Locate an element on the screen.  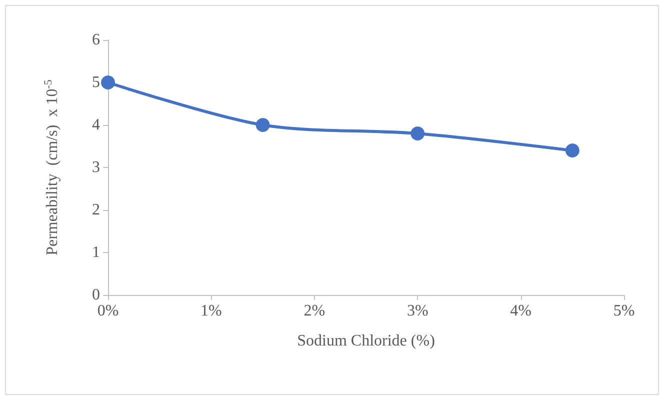
y-tick-label: 6 is located at coordinates (96, 40).